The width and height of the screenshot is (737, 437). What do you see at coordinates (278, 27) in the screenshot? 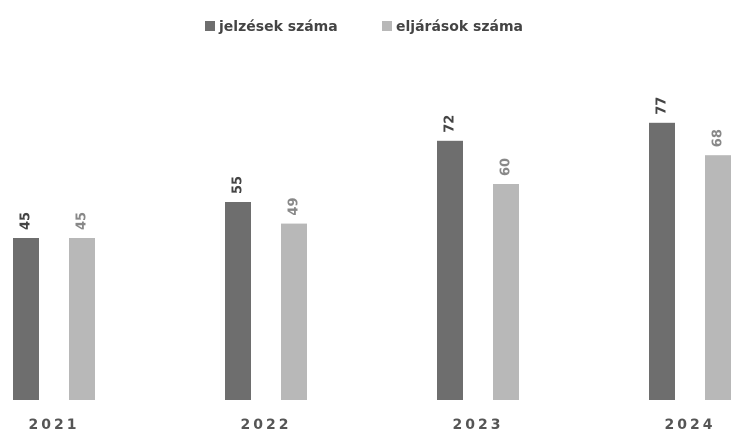
I see `legend-label: jelzések száma` at bounding box center [278, 27].